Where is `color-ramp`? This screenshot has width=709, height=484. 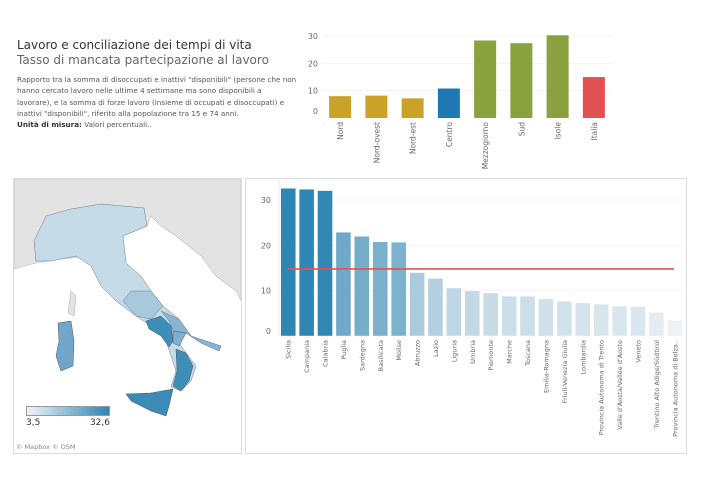 color-ramp is located at coordinates (68, 411).